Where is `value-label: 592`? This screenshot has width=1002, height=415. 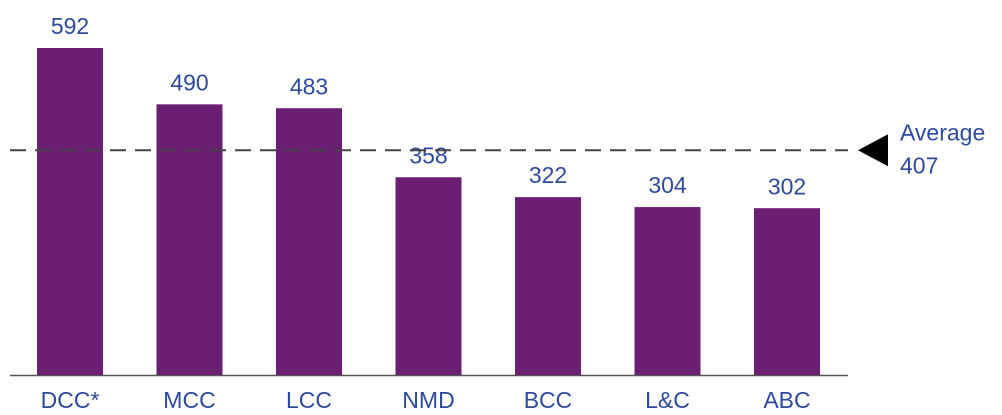
value-label: 592 is located at coordinates (70, 26).